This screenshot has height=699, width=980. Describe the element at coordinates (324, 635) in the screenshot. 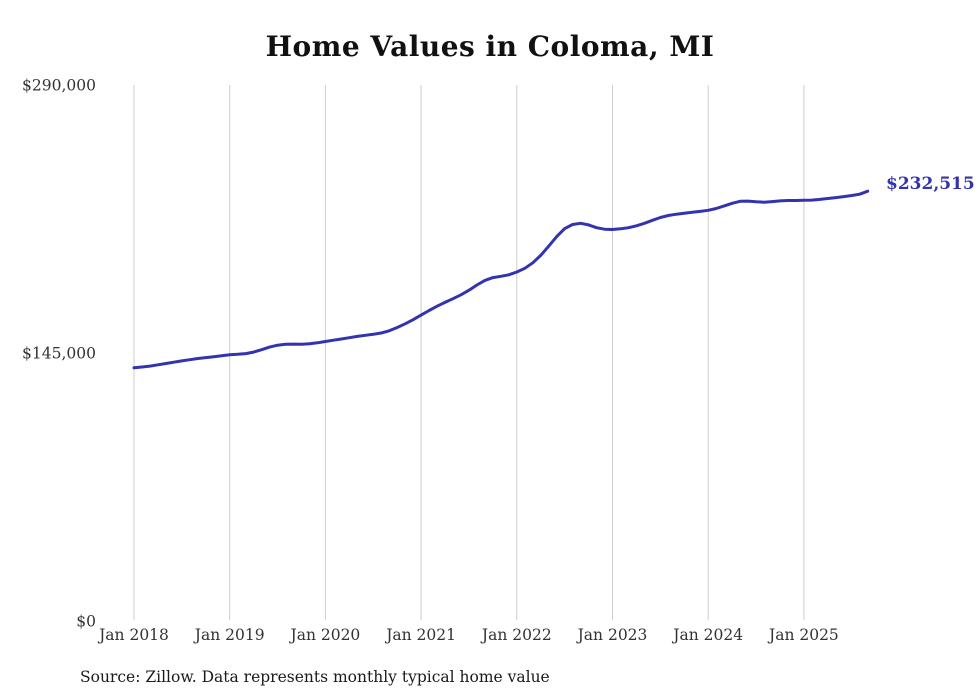

I see `x-axis-tick-label: Jan 2020` at that location.